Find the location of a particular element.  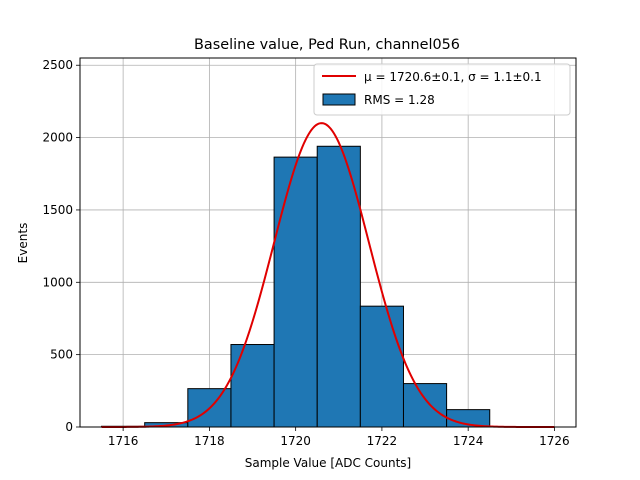

y-tick-label: 1000 is located at coordinates (57, 282).